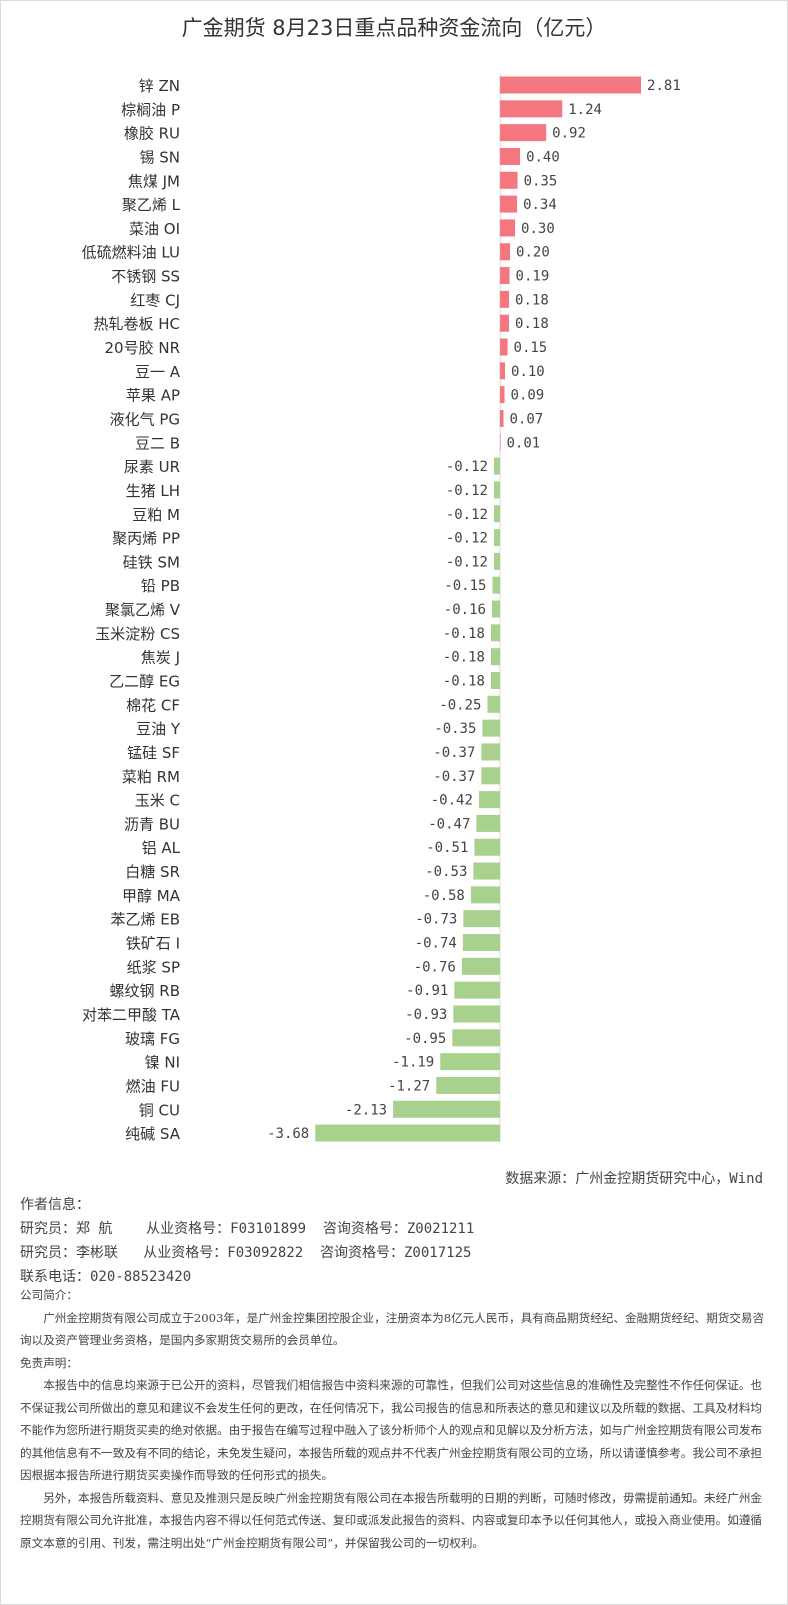 This screenshot has height=1605, width=788. Describe the element at coordinates (528, 372) in the screenshot. I see `value-label: 0.10` at that location.